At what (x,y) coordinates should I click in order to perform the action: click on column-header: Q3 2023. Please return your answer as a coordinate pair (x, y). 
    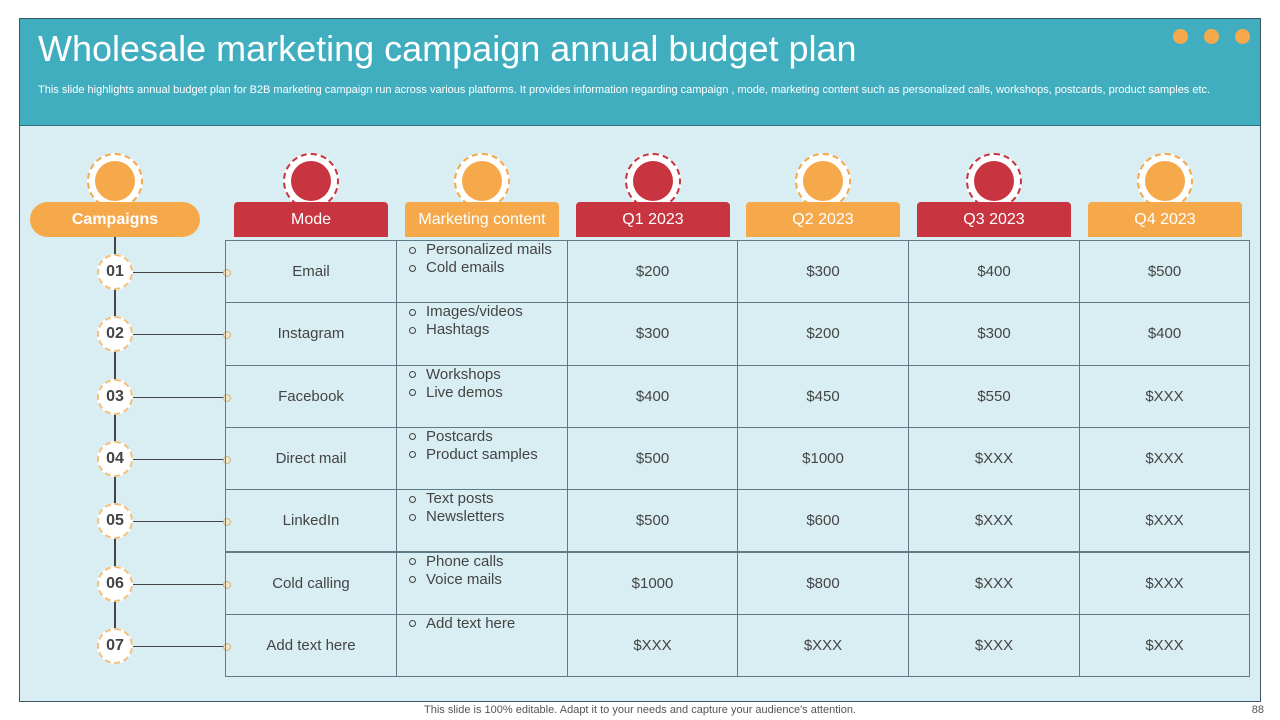
    Looking at the image, I should click on (994, 219).